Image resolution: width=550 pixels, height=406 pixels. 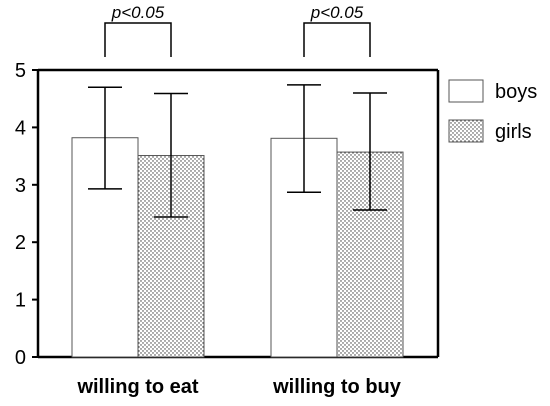 What do you see at coordinates (516, 92) in the screenshot?
I see `legend-label-boys: boys` at bounding box center [516, 92].